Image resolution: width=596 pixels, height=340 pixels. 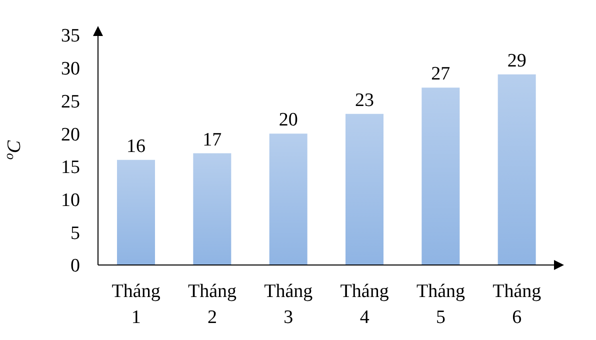 I want to click on data-label: 16, so click(x=136, y=146).